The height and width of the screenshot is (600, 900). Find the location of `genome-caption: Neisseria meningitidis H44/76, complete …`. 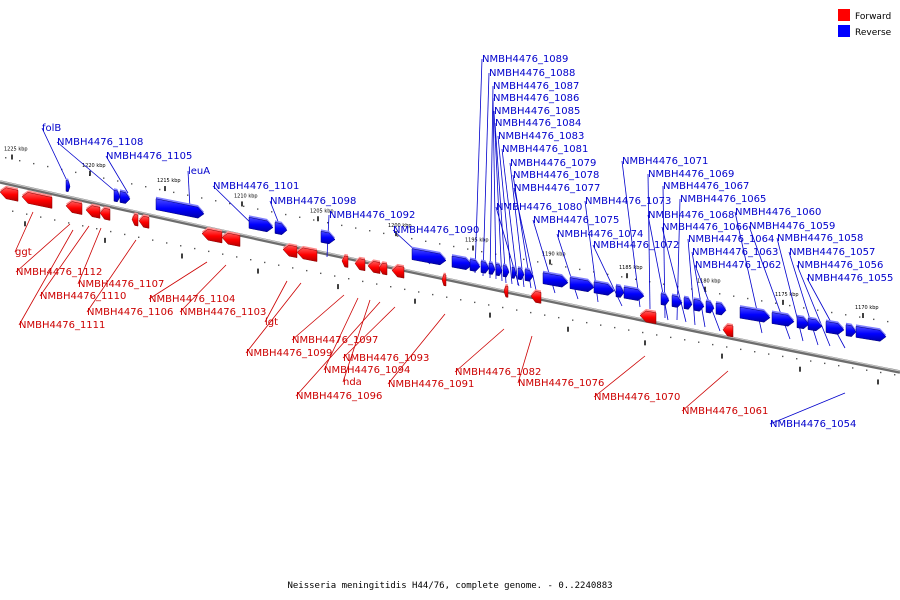

genome-caption: Neisseria meningitidis H44/76, complete … is located at coordinates (449, 586).